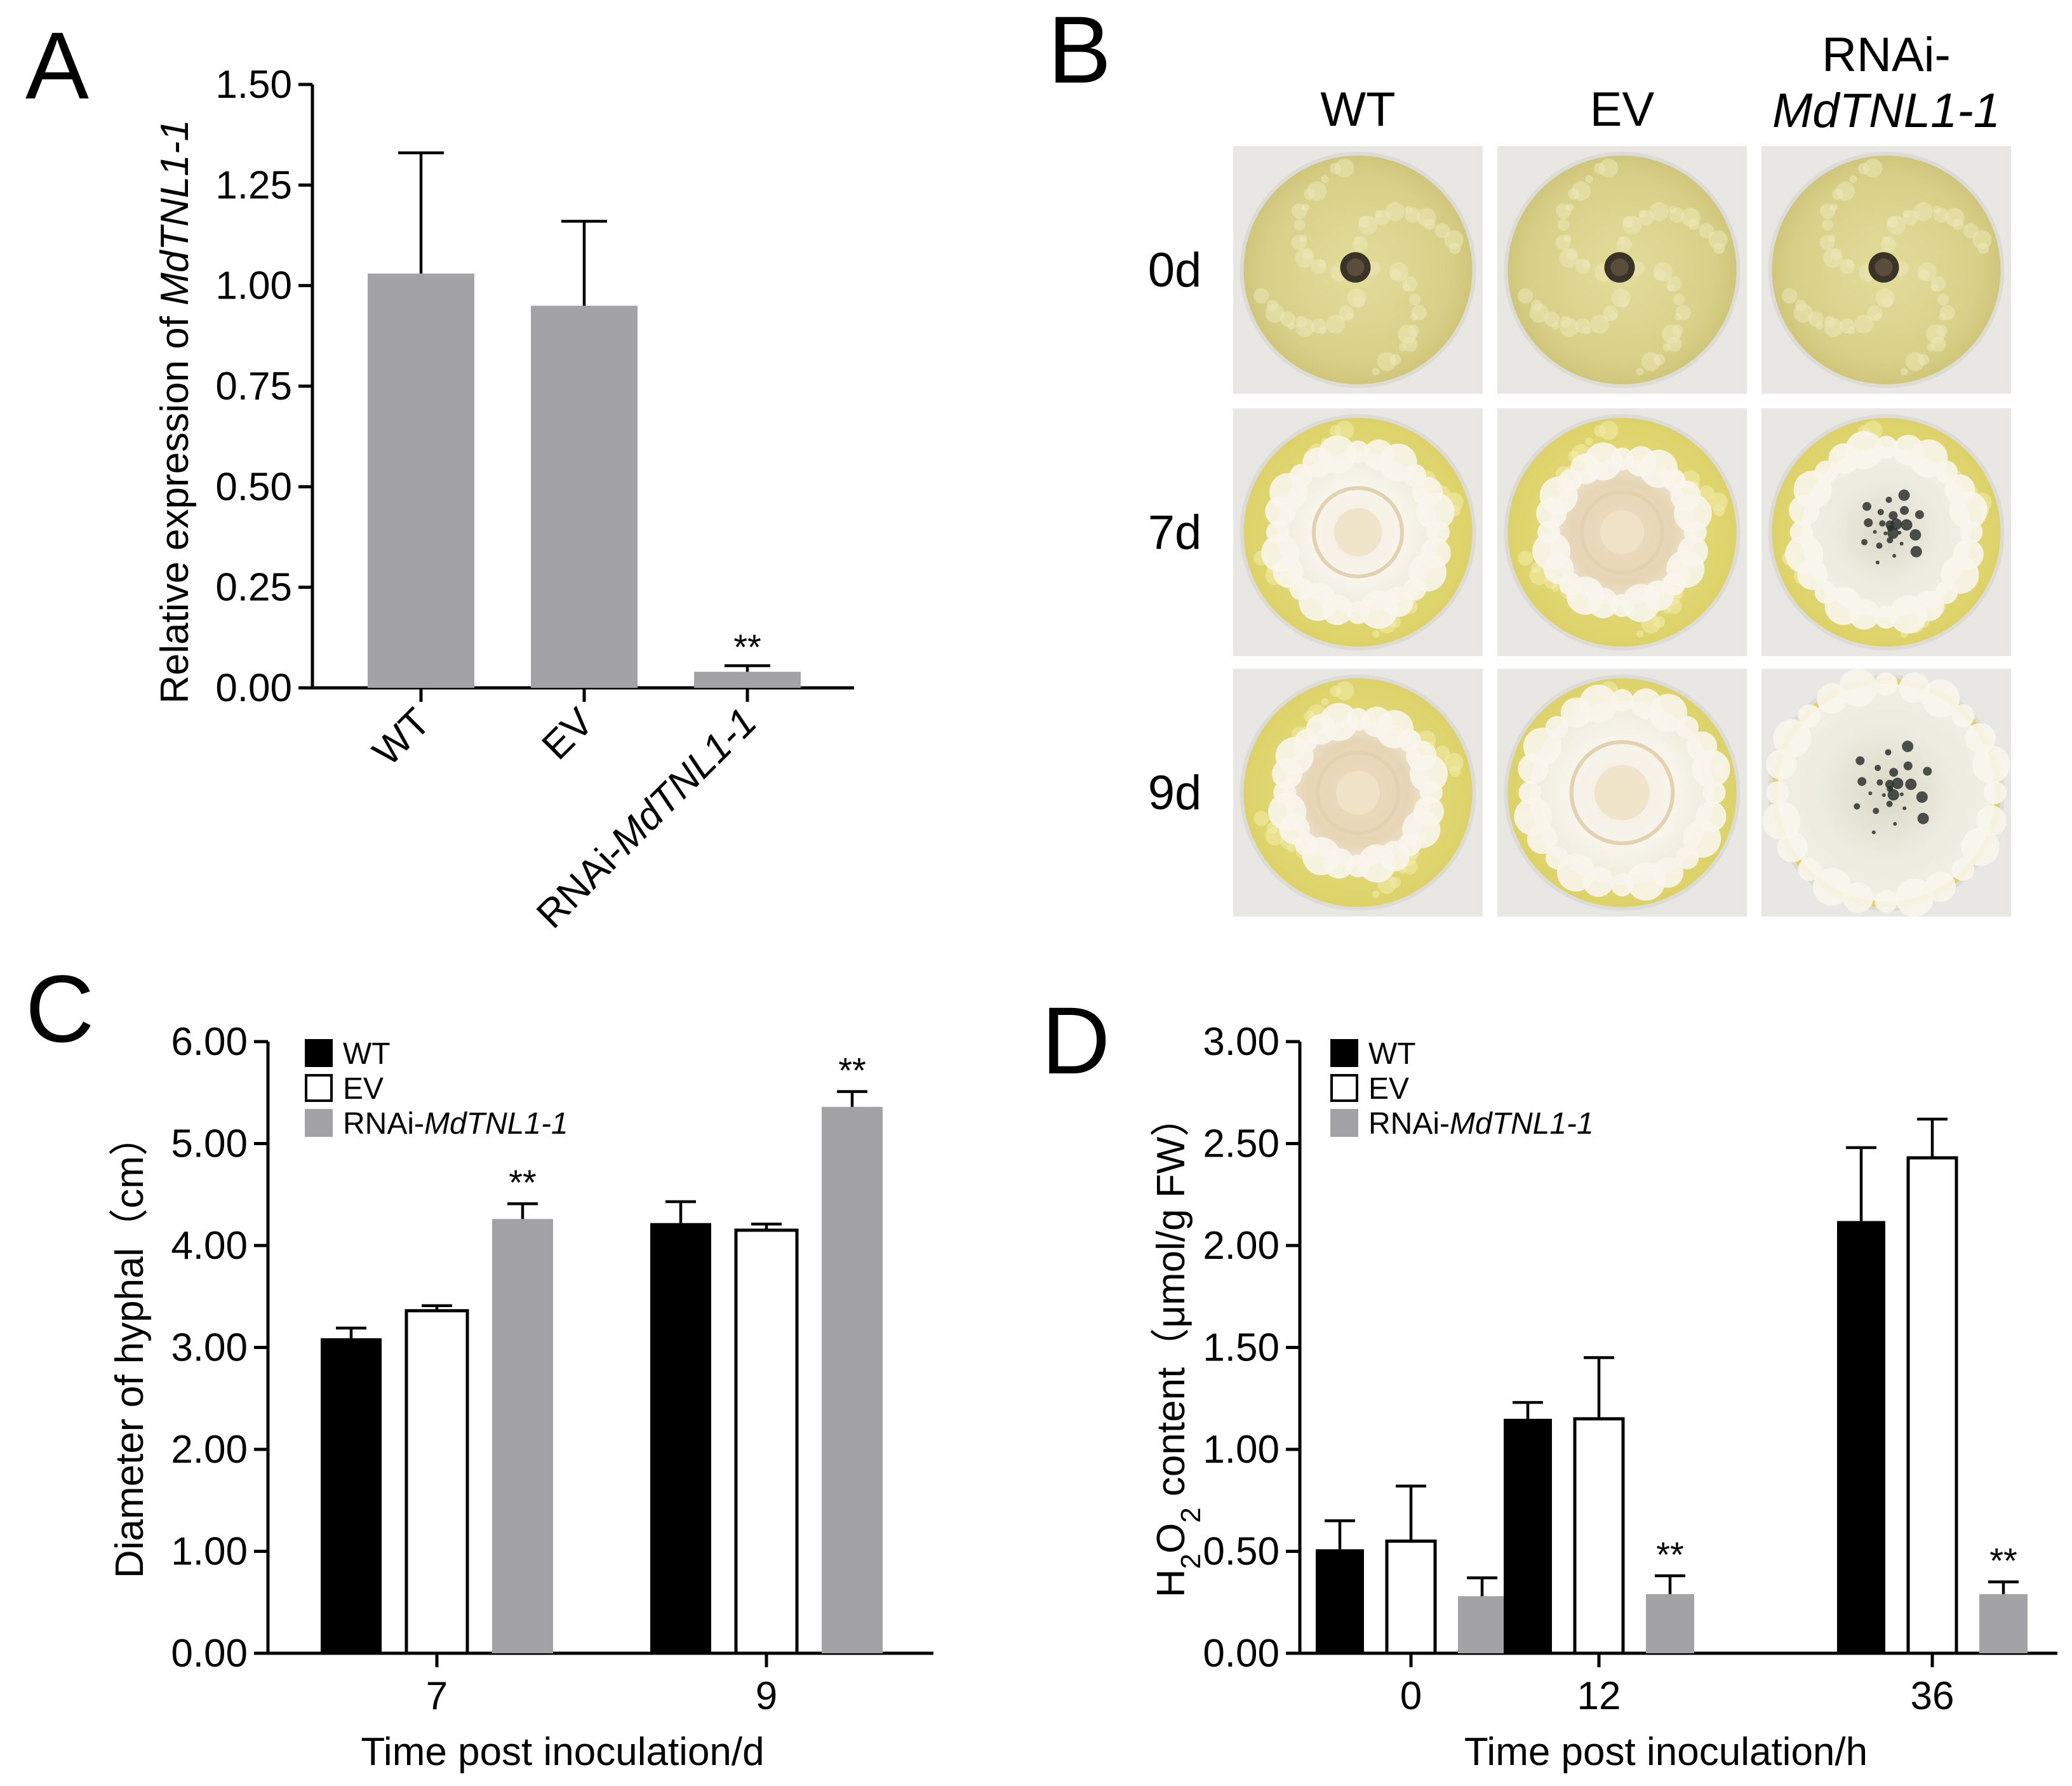 The height and width of the screenshot is (1786, 2072). What do you see at coordinates (401, 737) in the screenshot?
I see `x-tick-label: WT` at bounding box center [401, 737].